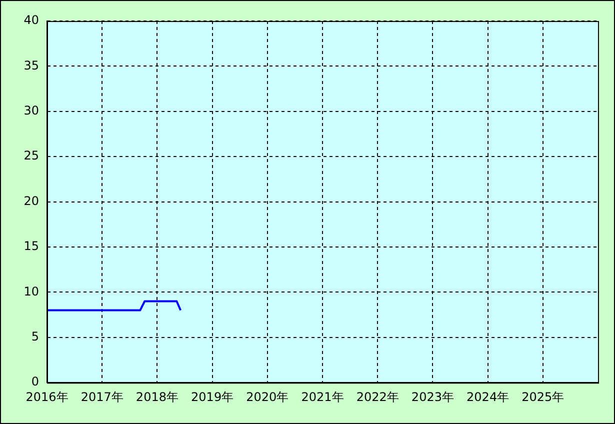  What do you see at coordinates (267, 397) in the screenshot?
I see `x-tick-label: 2020年` at bounding box center [267, 397].